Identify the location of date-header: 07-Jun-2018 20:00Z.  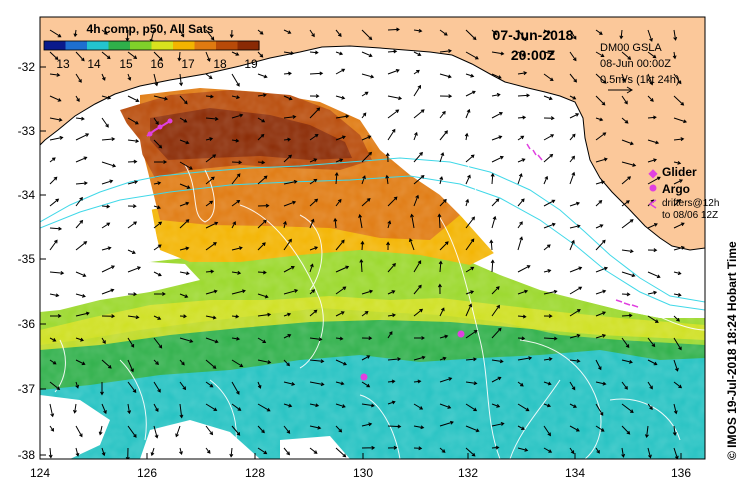
(533, 45).